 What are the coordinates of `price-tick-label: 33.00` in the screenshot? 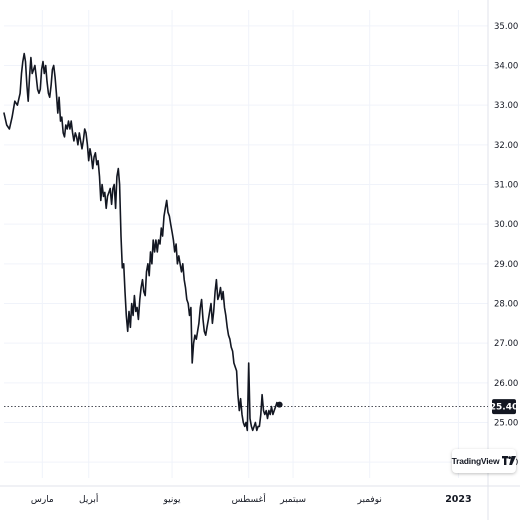 It's located at (506, 106).